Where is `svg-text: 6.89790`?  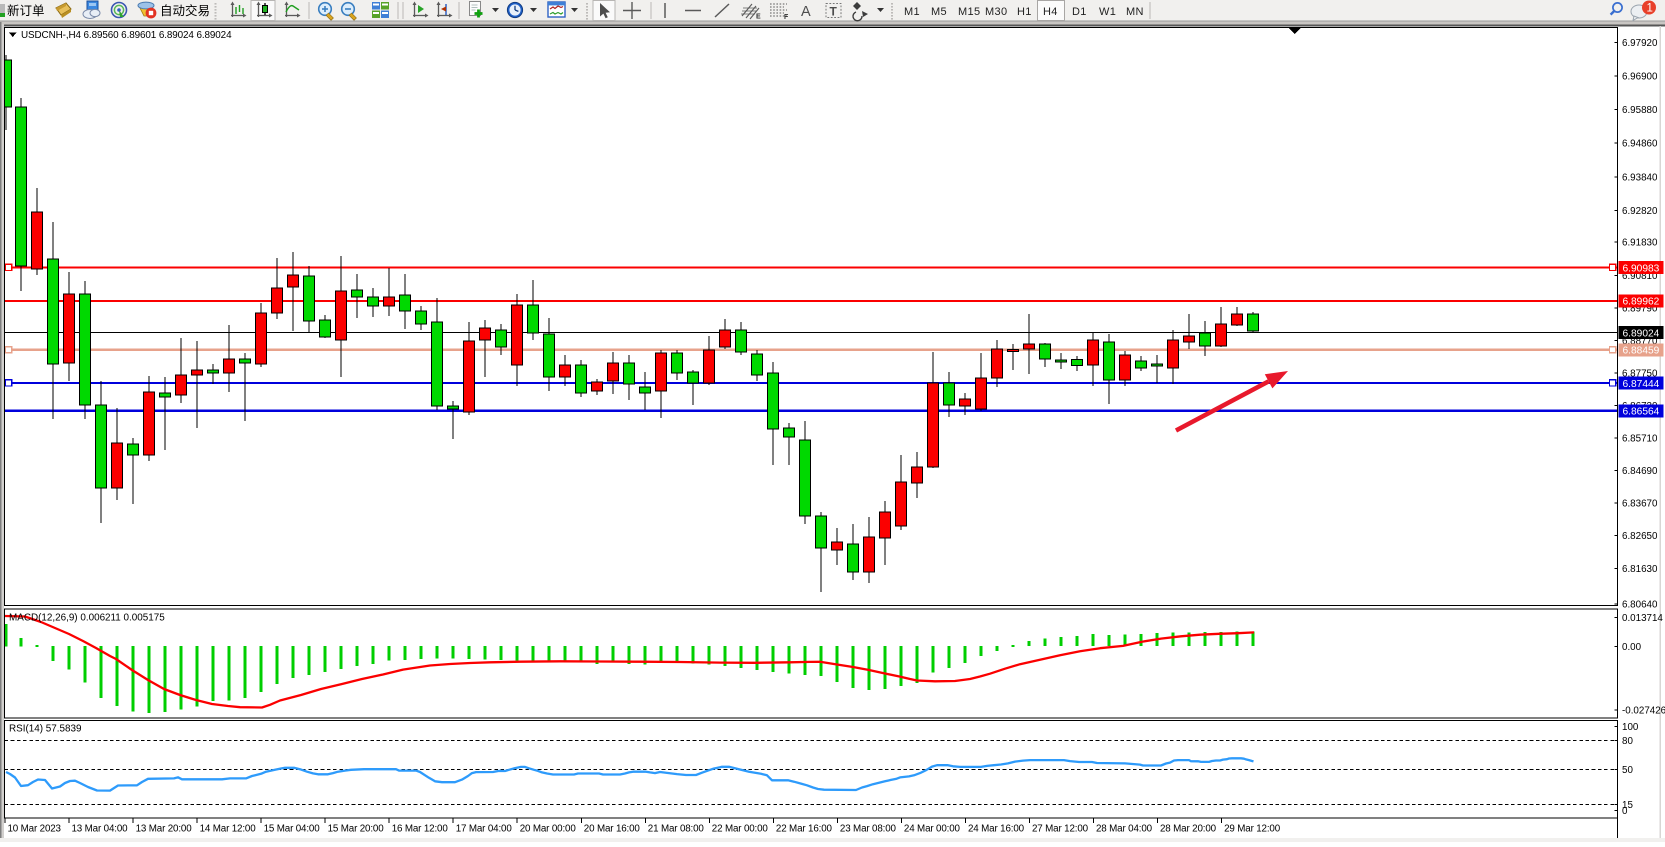 svg-text: 6.89790 is located at coordinates (1640, 308).